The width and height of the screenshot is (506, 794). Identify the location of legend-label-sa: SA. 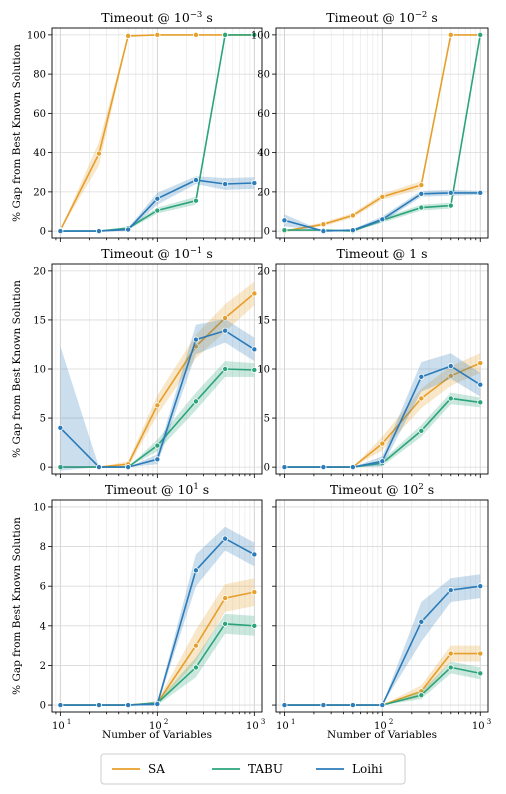
(156, 769).